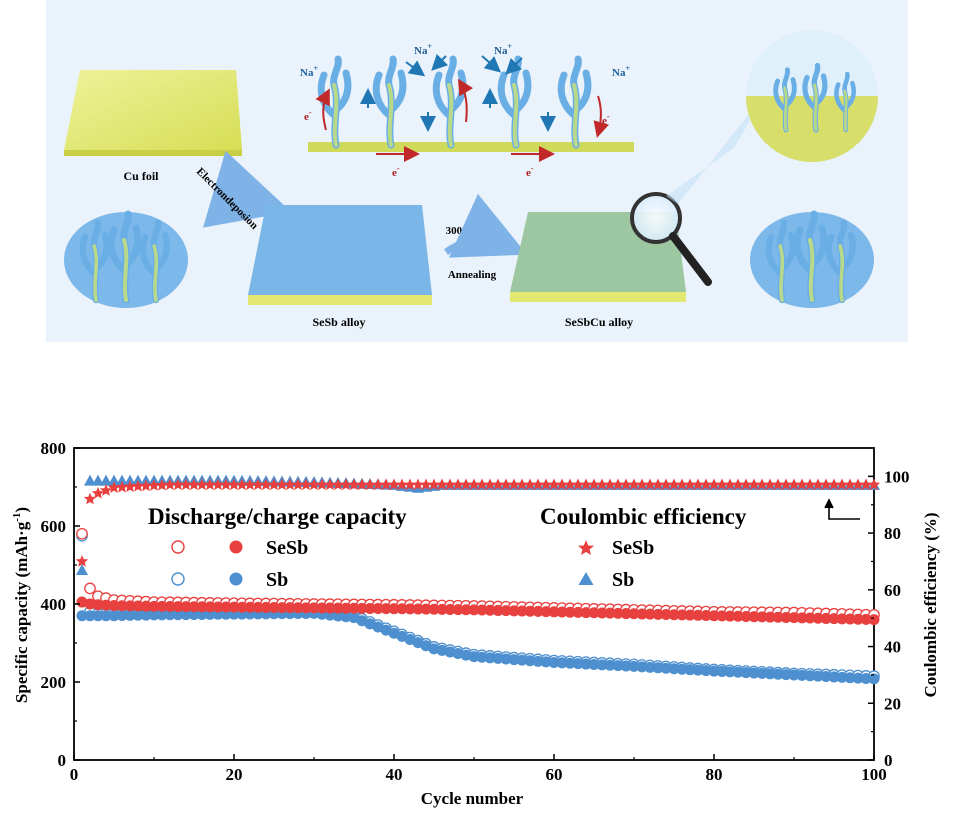 This screenshot has width=954, height=818. I want to click on y-axis-right-label: Coulombic efficiency (%), so click(930, 604).